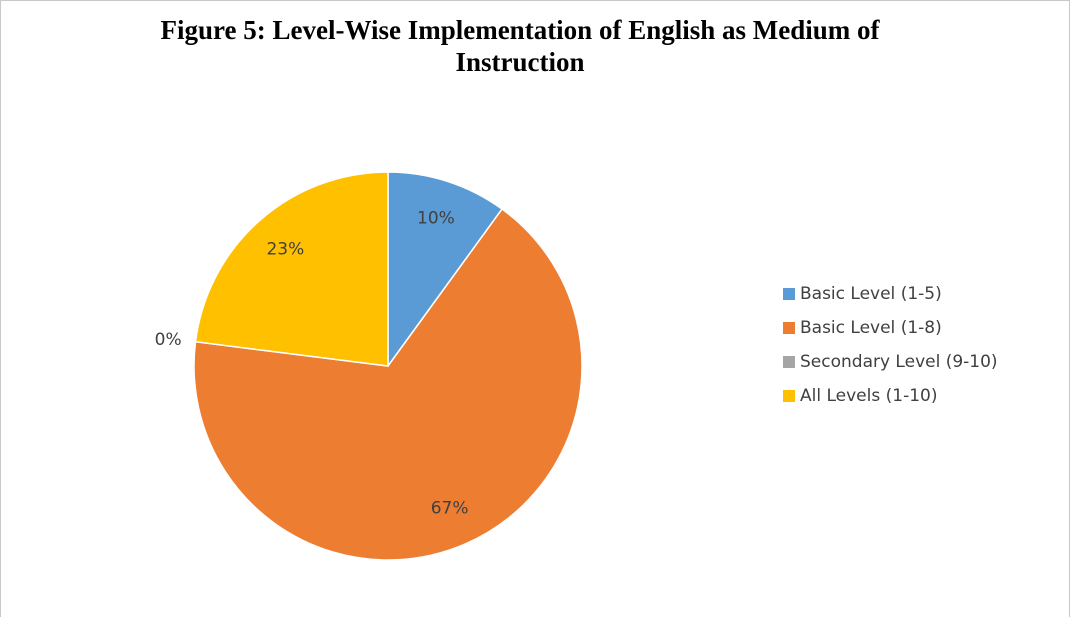 This screenshot has width=1071, height=617. What do you see at coordinates (285, 250) in the screenshot?
I see `data-label: 23%` at bounding box center [285, 250].